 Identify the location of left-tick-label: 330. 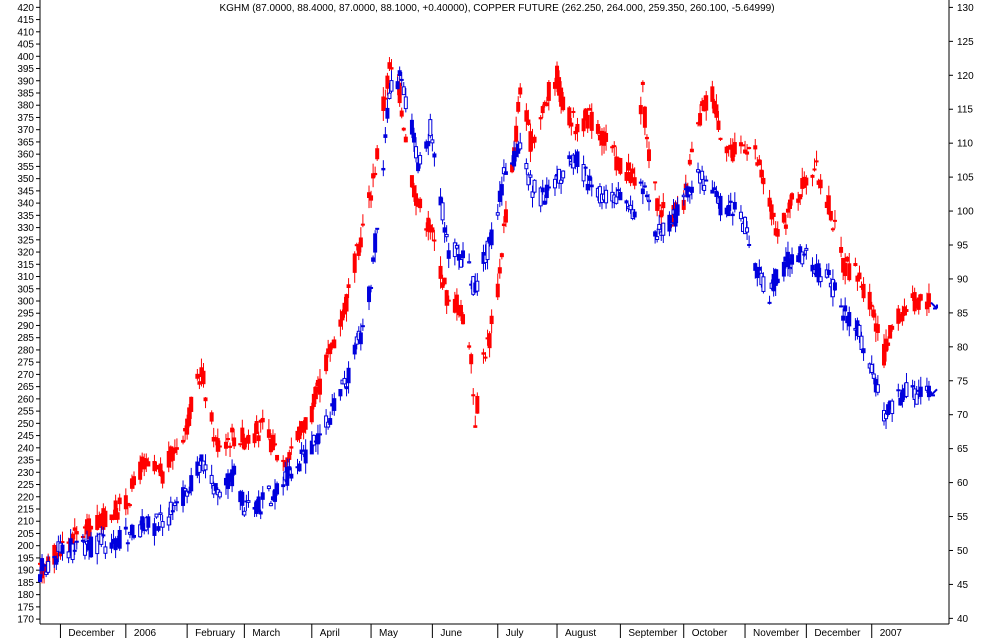
(25, 228).